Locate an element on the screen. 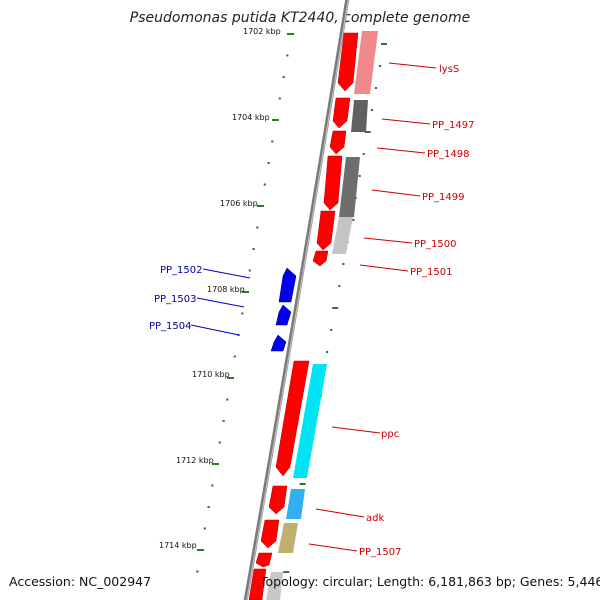 The image size is (600, 600). gene-label-adk: adk is located at coordinates (375, 518).